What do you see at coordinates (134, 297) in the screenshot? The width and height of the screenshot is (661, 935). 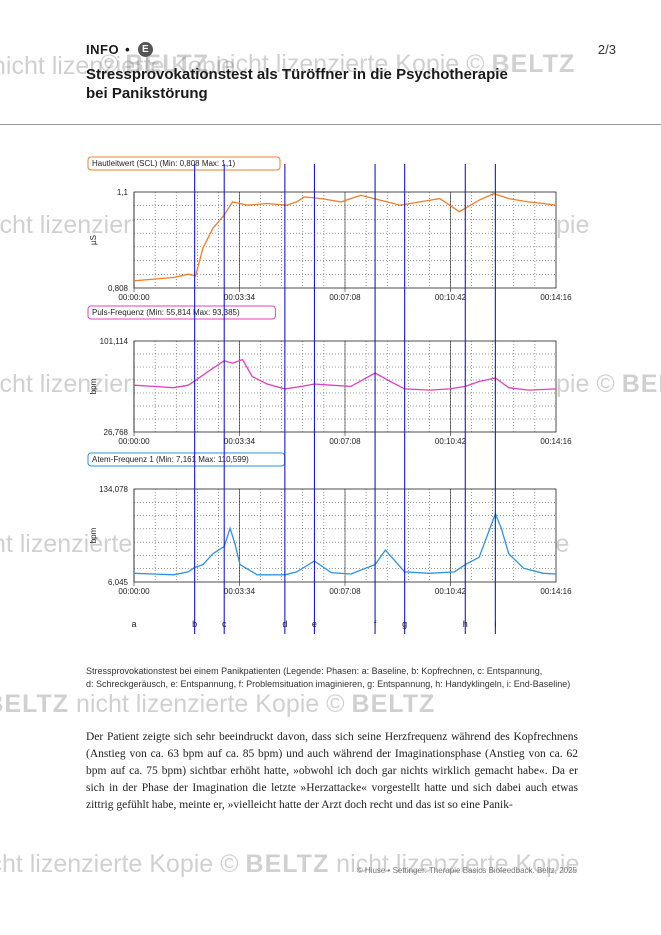 I see `scl-time-tick: 00:00:00` at bounding box center [134, 297].